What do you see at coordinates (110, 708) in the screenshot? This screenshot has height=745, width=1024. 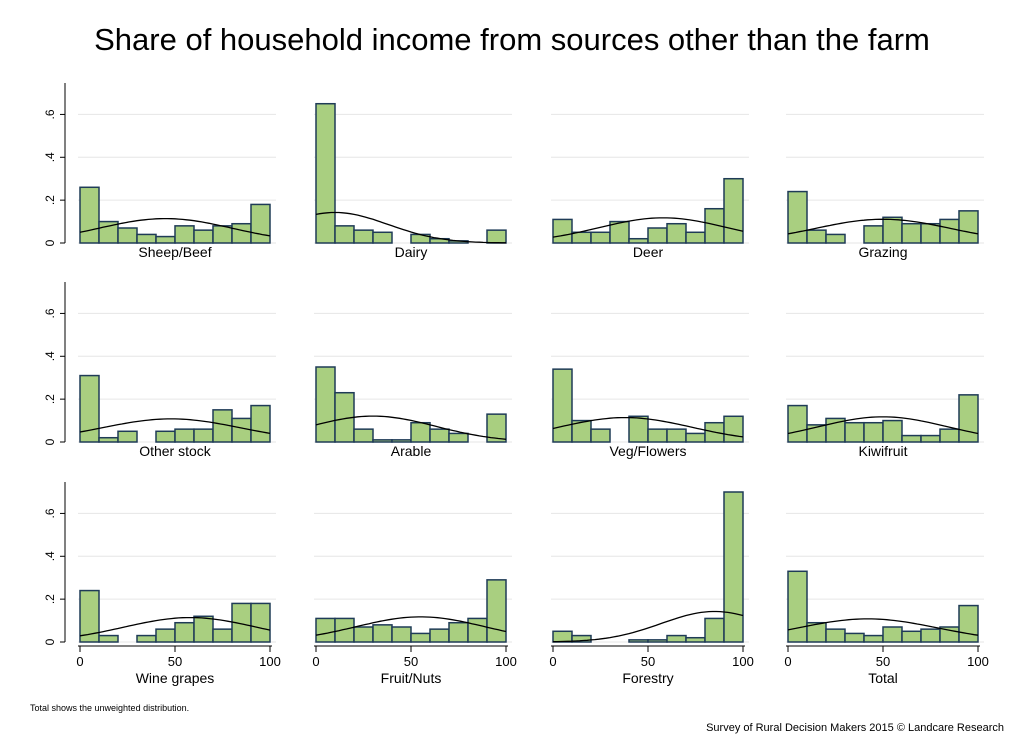 I see `footnote: Total shows the unweighted distribution.` at bounding box center [110, 708].